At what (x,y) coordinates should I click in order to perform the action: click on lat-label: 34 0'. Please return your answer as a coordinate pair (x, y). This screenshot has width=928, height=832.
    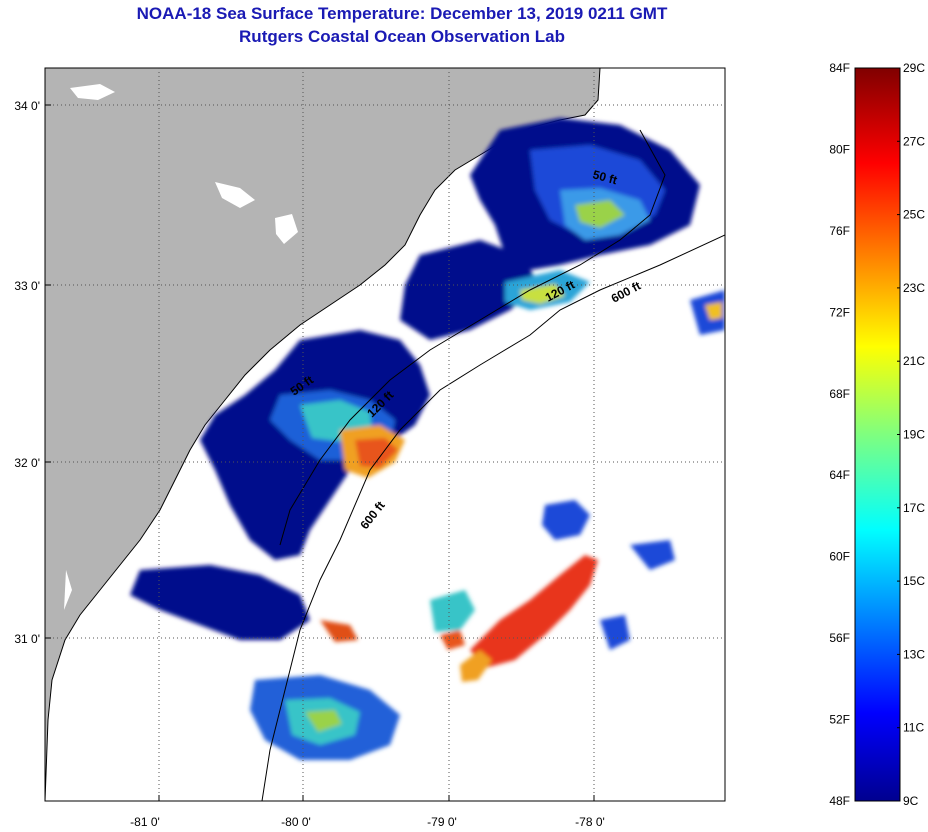
    Looking at the image, I should click on (27, 106).